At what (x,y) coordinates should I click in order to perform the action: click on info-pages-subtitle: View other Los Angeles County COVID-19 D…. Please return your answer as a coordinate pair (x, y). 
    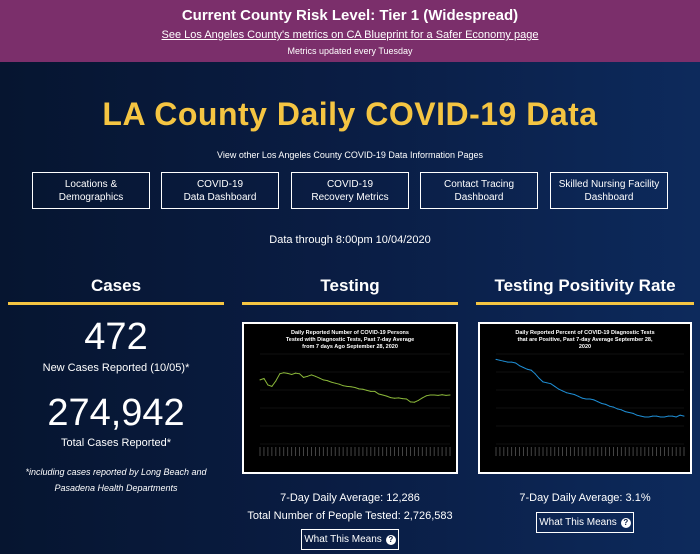
    Looking at the image, I should click on (350, 155).